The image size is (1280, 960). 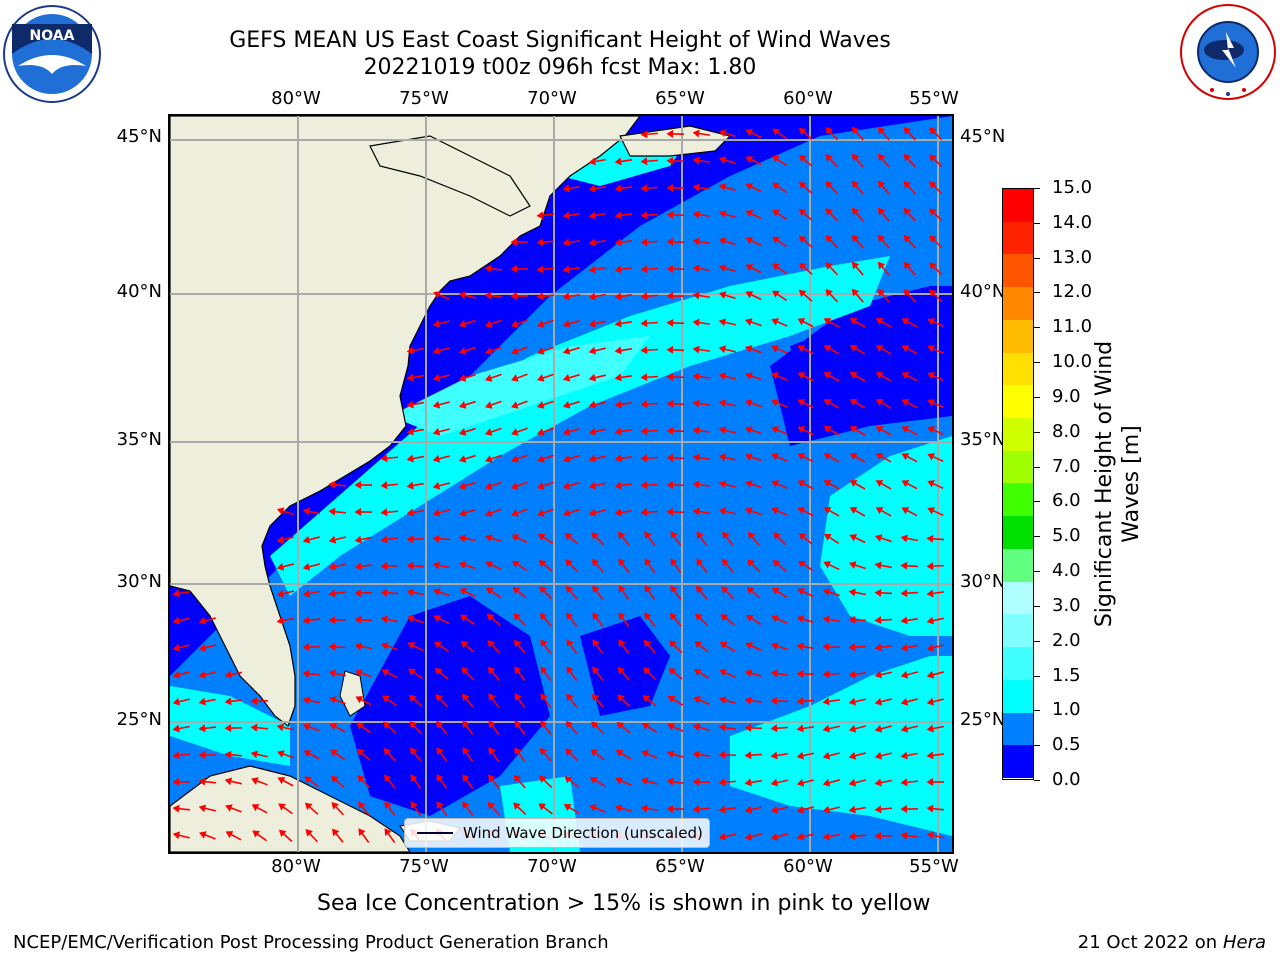 I want to click on lon-label-top-60w: 60°W, so click(x=808, y=98).